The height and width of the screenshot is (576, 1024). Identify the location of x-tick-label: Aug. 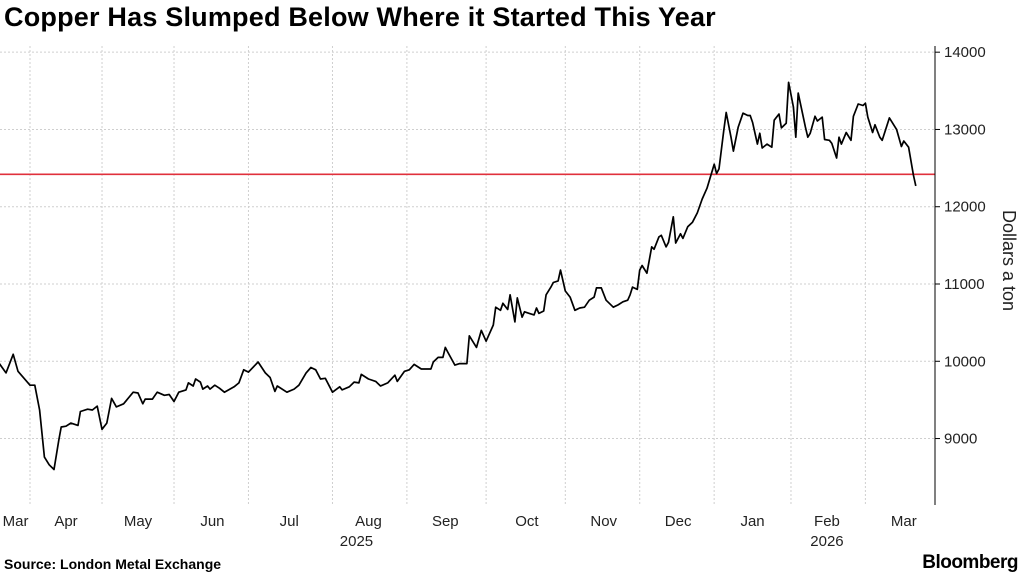
(368, 521).